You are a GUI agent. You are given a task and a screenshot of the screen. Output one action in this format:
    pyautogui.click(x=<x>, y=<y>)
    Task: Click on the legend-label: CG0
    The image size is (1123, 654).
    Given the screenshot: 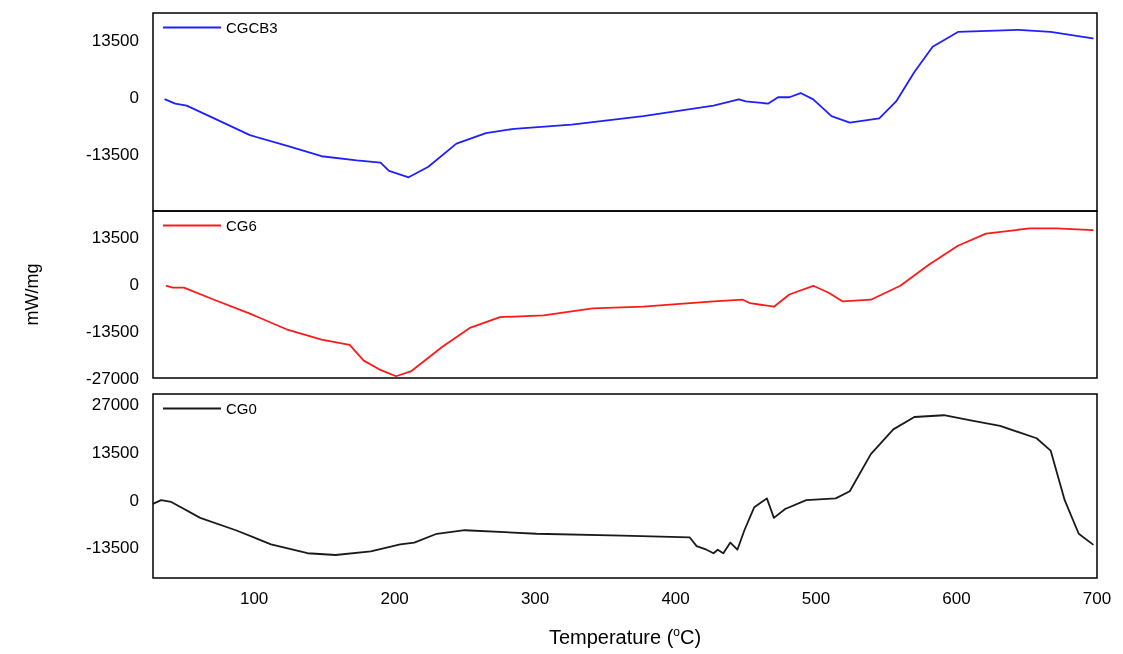 What is the action you would take?
    pyautogui.click(x=241, y=408)
    